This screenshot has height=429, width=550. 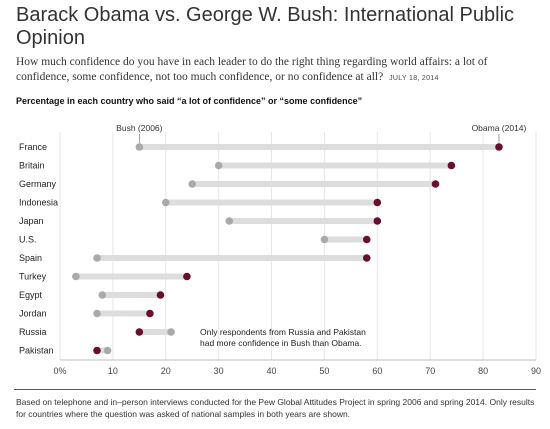 I want to click on x-tick-label: 90, so click(x=536, y=371).